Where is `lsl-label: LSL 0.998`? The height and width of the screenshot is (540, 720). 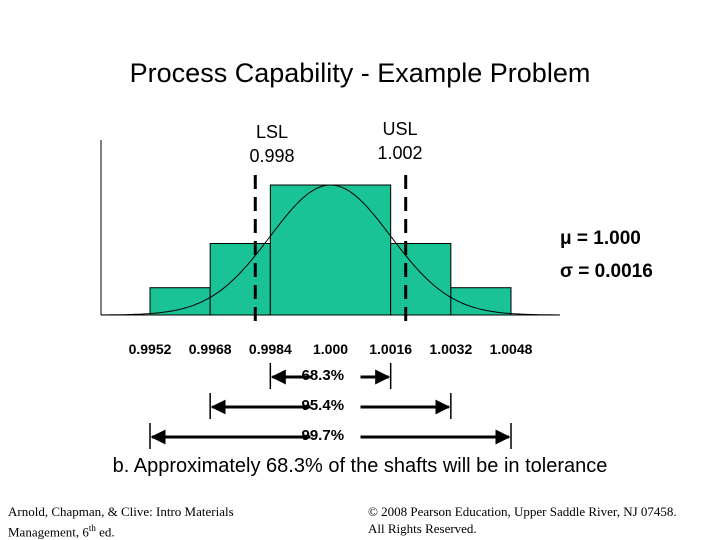 lsl-label: LSL 0.998 is located at coordinates (272, 144).